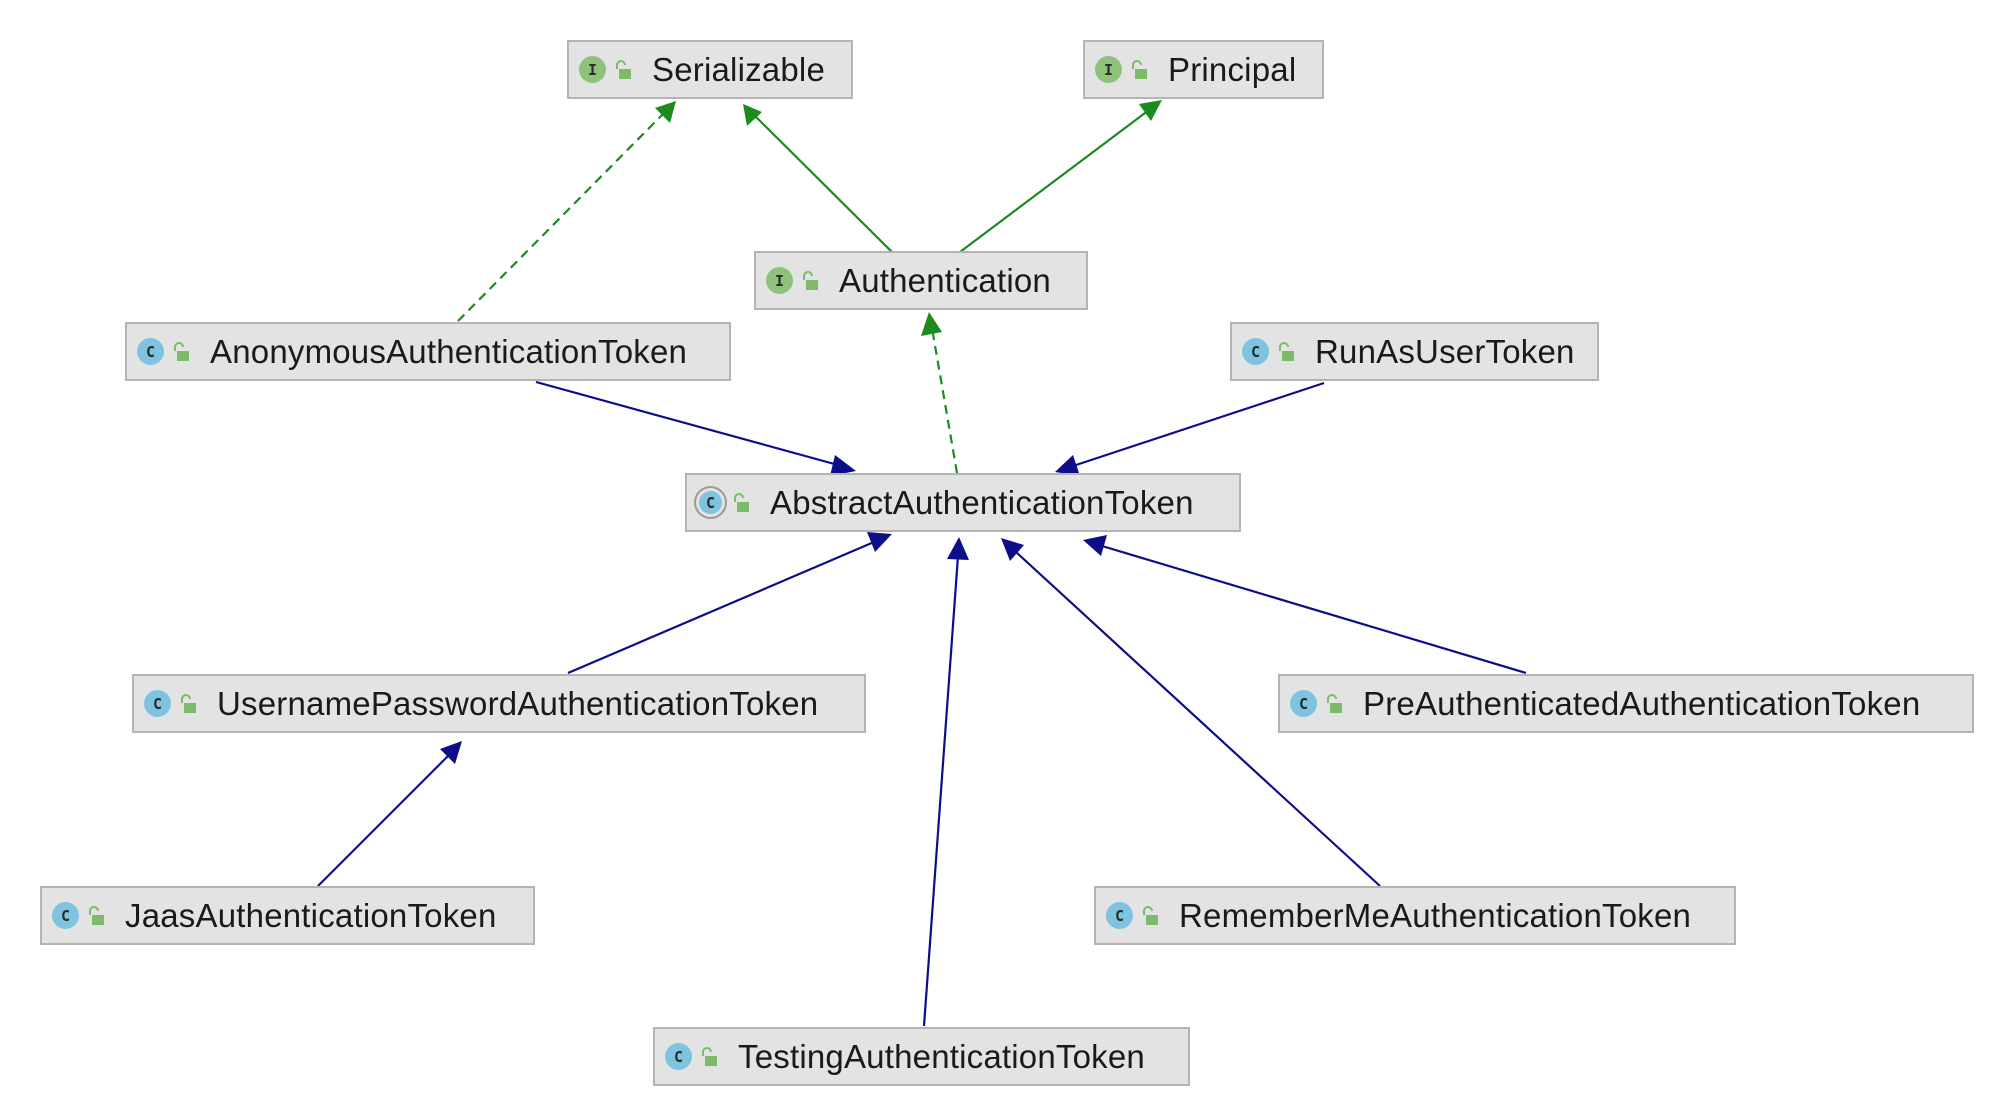  What do you see at coordinates (1095, 545) in the screenshot?
I see `arrowhead-preauth-to-abstract` at bounding box center [1095, 545].